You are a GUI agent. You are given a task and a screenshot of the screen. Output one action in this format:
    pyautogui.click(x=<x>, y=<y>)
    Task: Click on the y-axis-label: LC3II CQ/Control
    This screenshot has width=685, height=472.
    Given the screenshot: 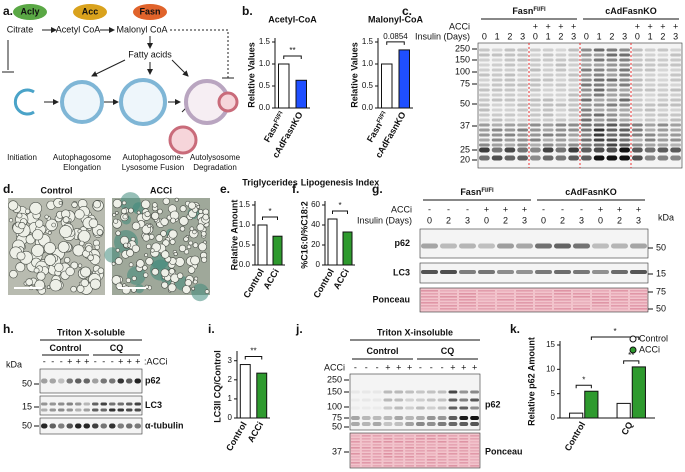 What is the action you would take?
    pyautogui.click(x=217, y=386)
    